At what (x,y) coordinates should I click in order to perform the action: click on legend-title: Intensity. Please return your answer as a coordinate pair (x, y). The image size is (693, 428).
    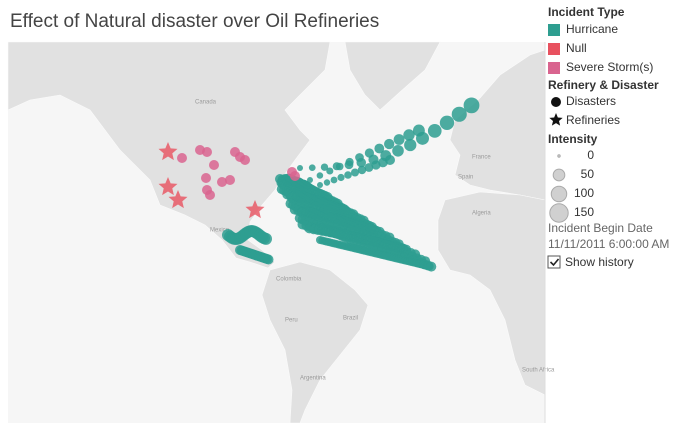
    Looking at the image, I should click on (573, 139).